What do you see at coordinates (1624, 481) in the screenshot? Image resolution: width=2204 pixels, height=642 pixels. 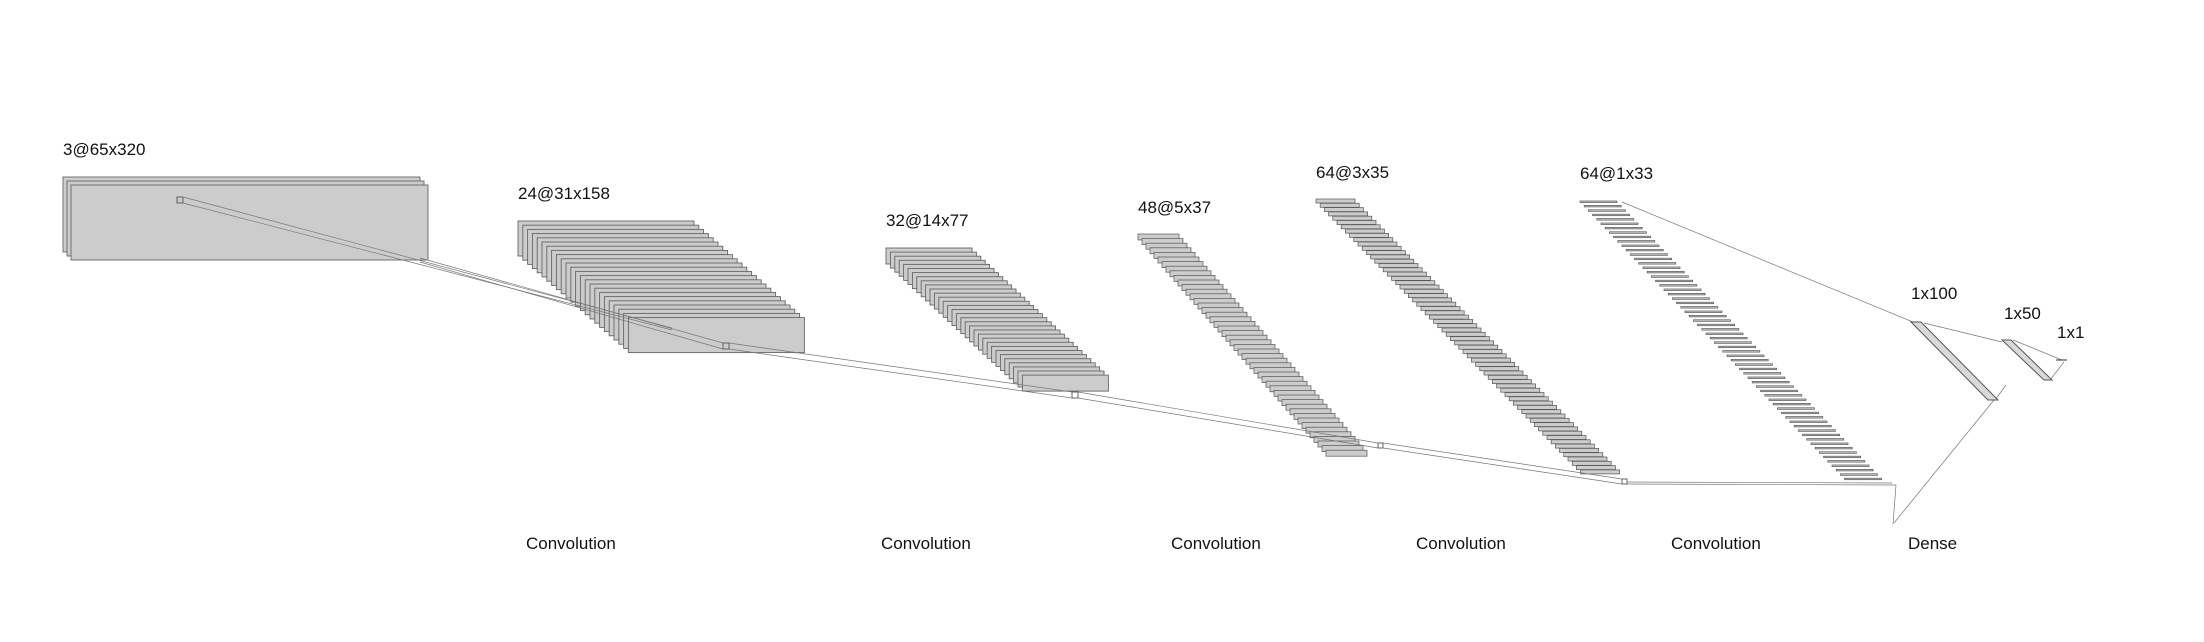 I see `kernel-box-conv4` at bounding box center [1624, 481].